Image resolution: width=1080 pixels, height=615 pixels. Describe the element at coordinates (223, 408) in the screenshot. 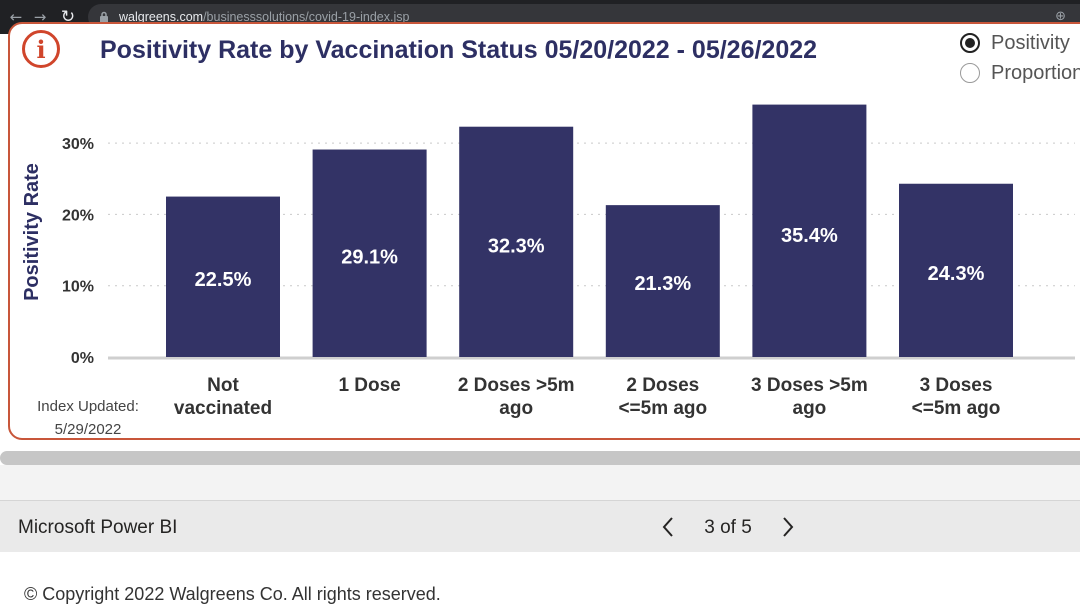

I see `x-tick-label: vaccinated` at that location.